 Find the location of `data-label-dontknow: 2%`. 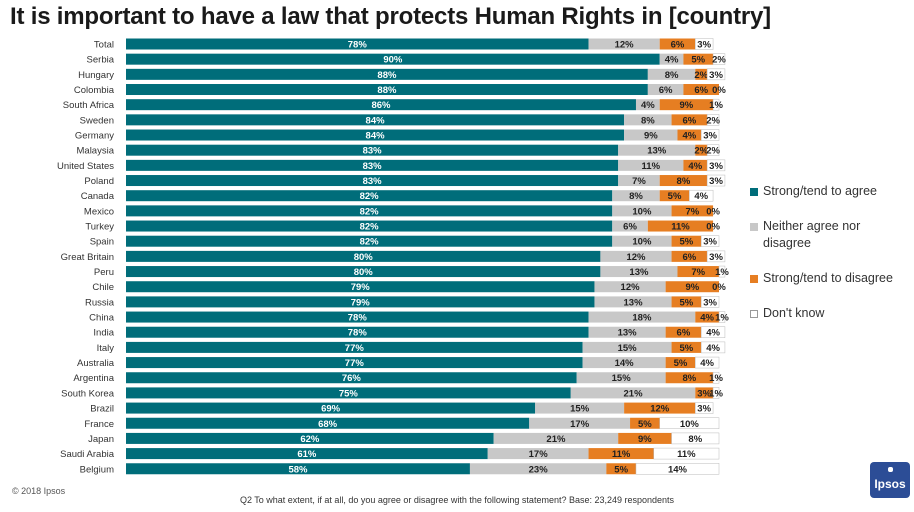

data-label-dontknow: 2% is located at coordinates (713, 151).